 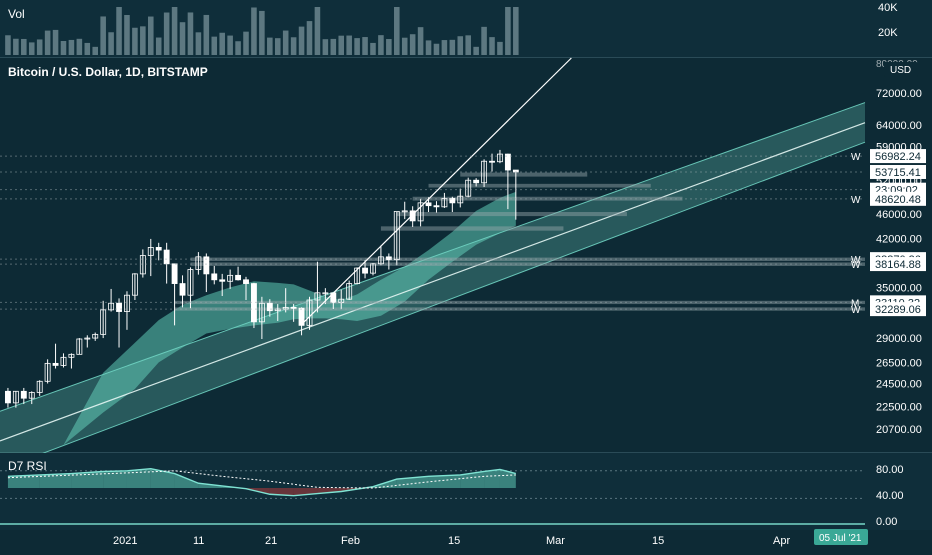 I want to click on price-badge-label: 56982.24, so click(x=898, y=157).